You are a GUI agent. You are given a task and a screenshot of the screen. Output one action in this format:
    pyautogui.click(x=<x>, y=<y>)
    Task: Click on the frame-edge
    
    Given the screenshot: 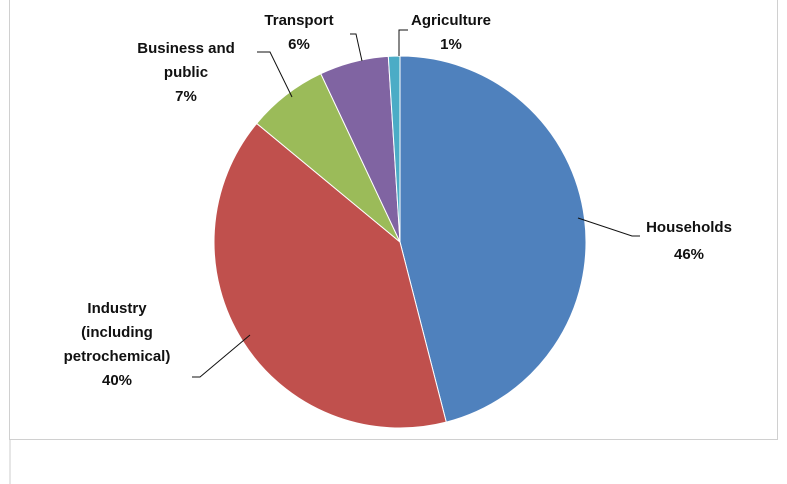 What is the action you would take?
    pyautogui.click(x=10, y=462)
    